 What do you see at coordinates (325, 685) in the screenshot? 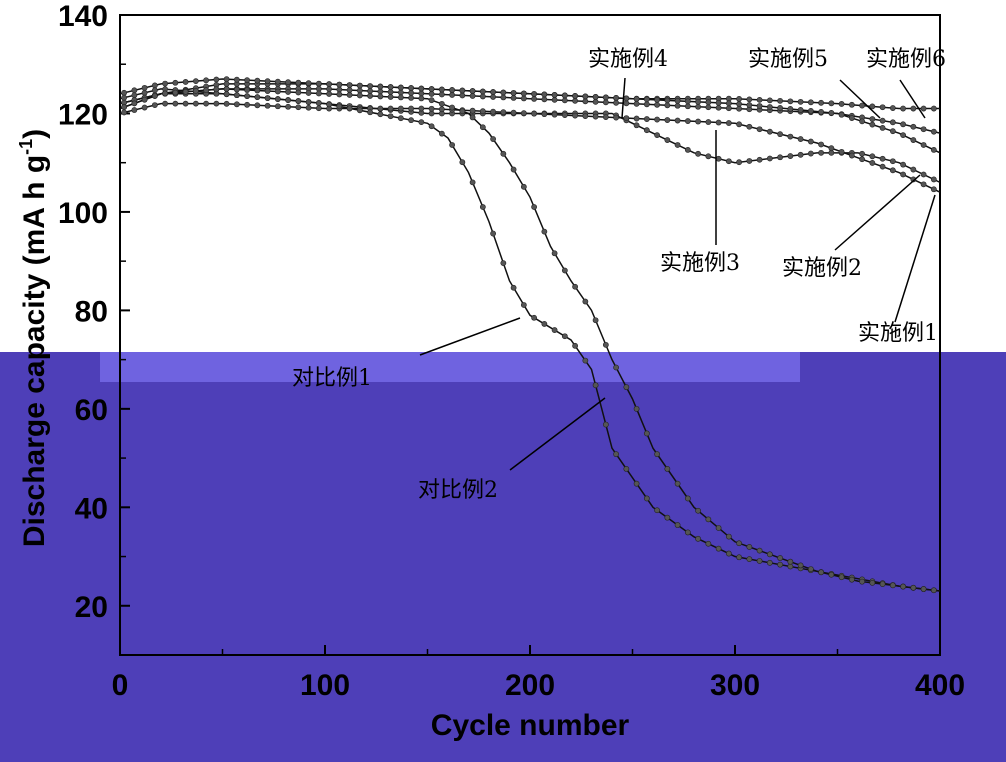
I see `x-tick-label: 100` at bounding box center [325, 685].